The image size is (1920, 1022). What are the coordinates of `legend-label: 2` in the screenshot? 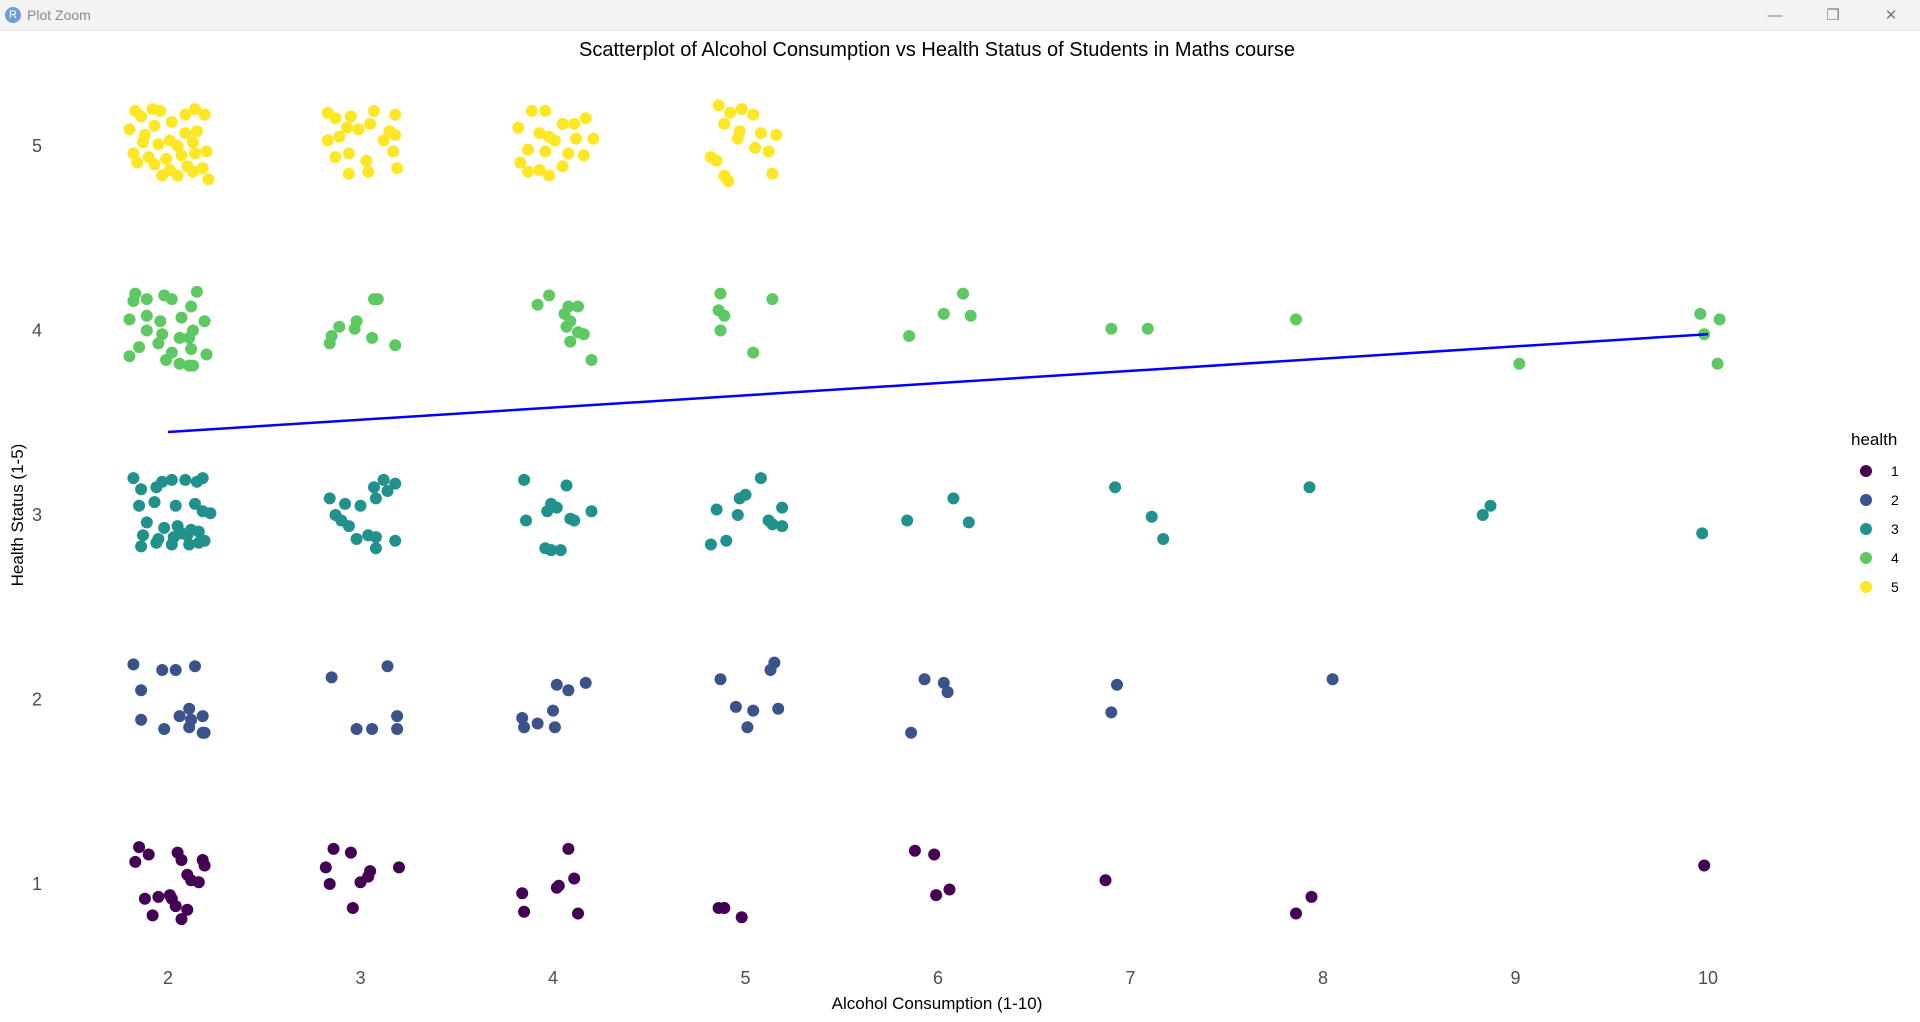 It's located at (1895, 500).